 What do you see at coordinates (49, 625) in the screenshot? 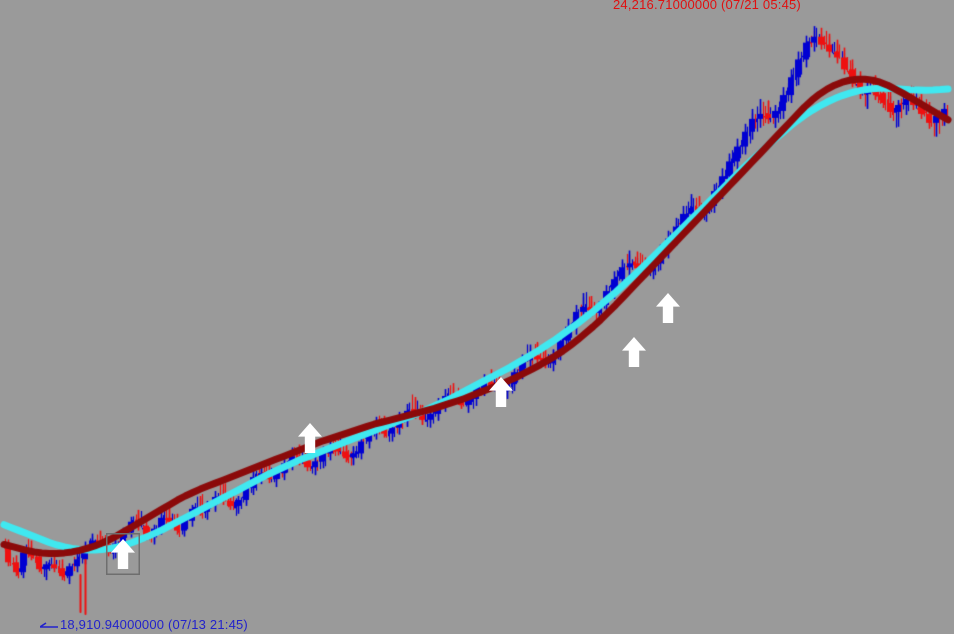
I see `last-price-pointer-icon` at bounding box center [49, 625].